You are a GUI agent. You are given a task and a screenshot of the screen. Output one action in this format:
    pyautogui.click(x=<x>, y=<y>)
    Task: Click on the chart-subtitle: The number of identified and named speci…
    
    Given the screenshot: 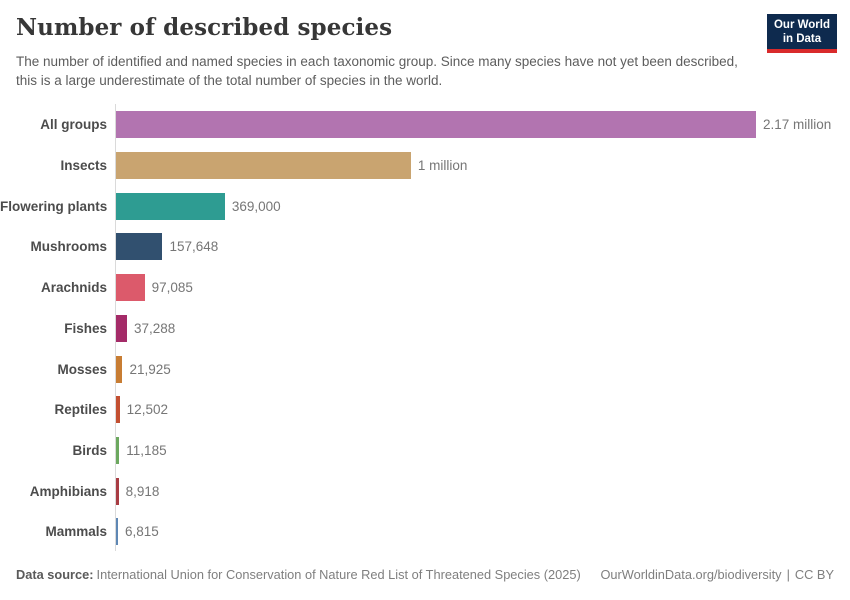 What is the action you would take?
    pyautogui.click(x=377, y=71)
    